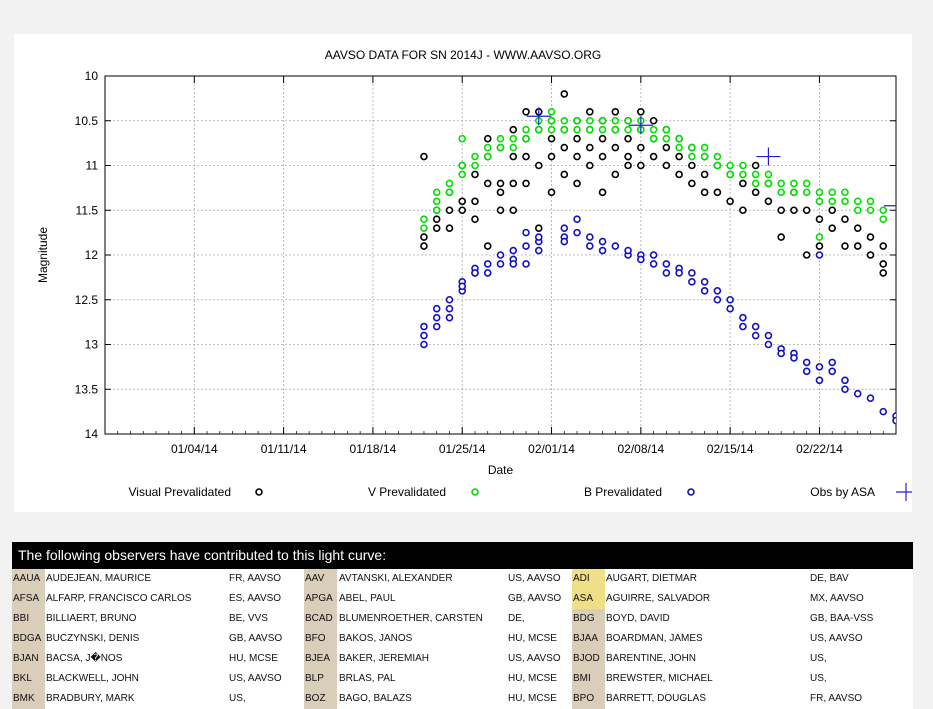  What do you see at coordinates (87, 300) in the screenshot?
I see `y-tick-label: 12.5` at bounding box center [87, 300].